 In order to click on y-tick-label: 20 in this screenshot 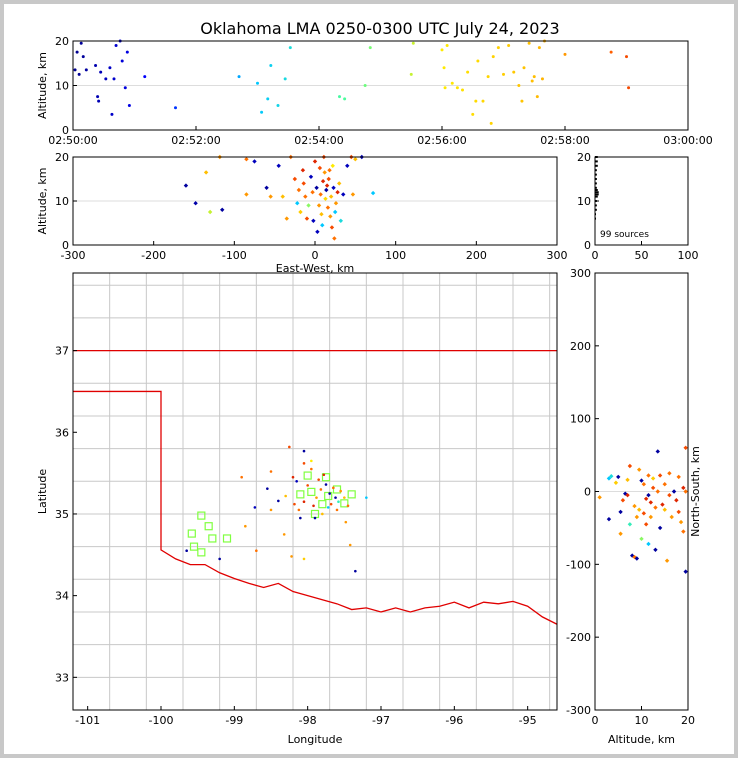, I will do `click(62, 157)`.